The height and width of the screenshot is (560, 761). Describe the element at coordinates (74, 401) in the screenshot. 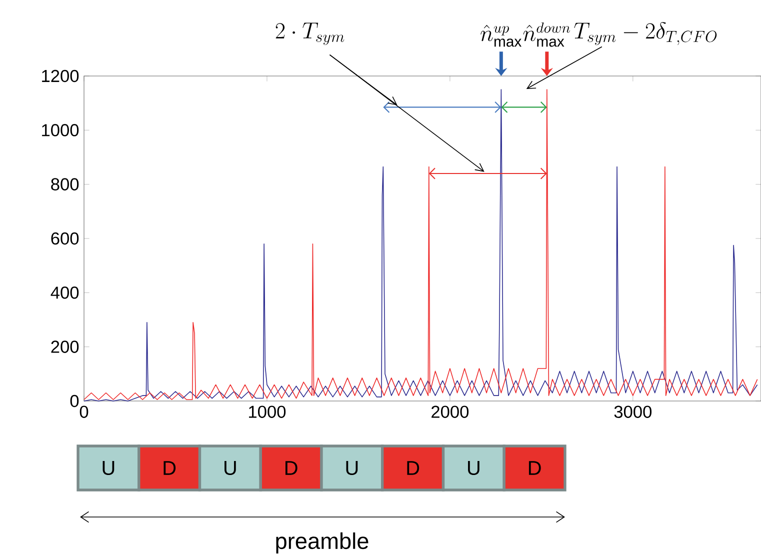

I see `y-tick-label: 0` at that location.